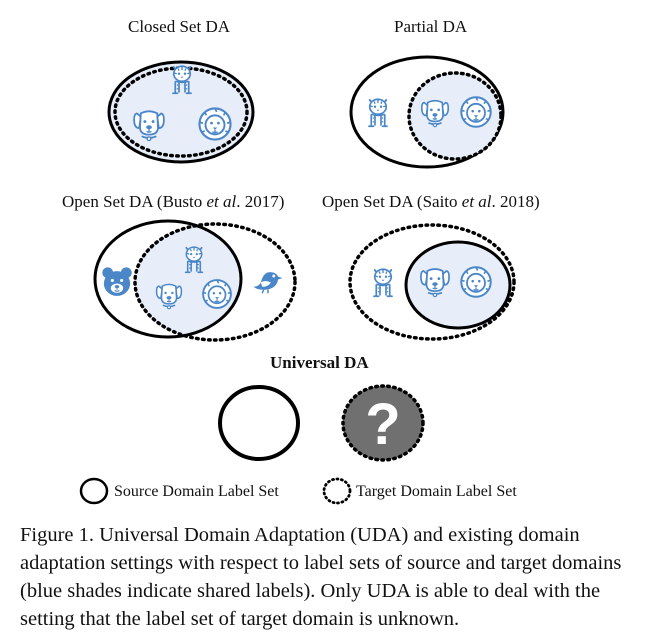 This screenshot has width=667, height=642. Describe the element at coordinates (319, 362) in the screenshot. I see `universal-da-title: Universal DA` at that location.